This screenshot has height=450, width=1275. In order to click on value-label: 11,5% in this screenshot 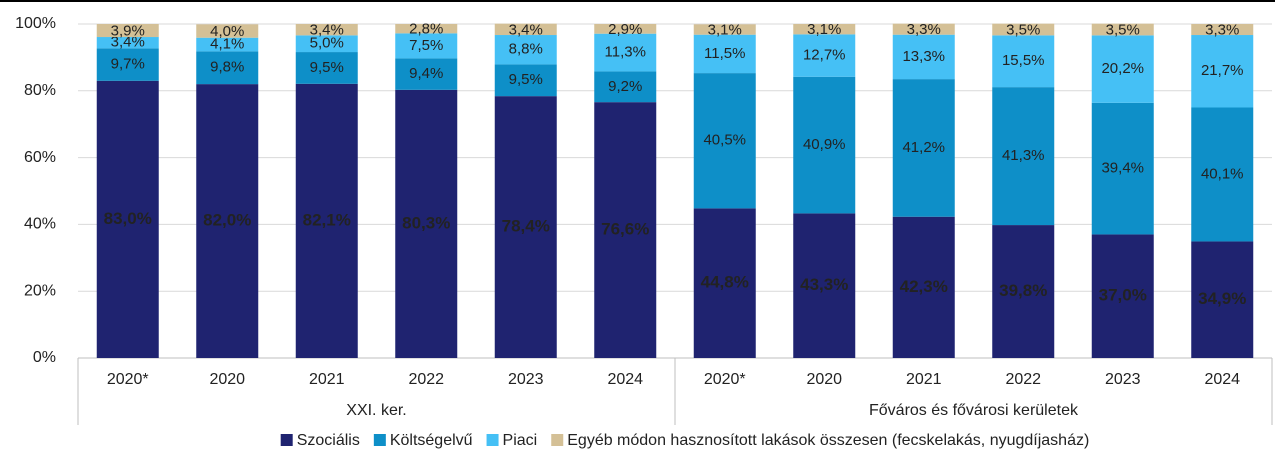, I will do `click(724, 53)`.